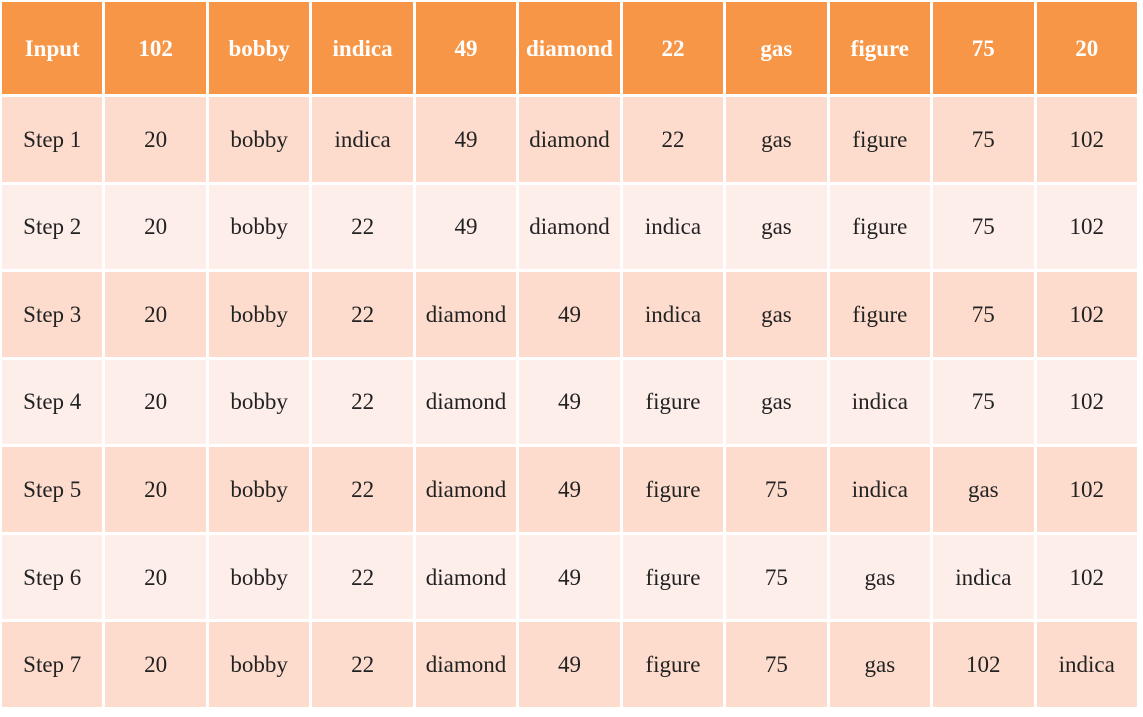  I want to click on table-cell: Step 4, so click(52, 402).